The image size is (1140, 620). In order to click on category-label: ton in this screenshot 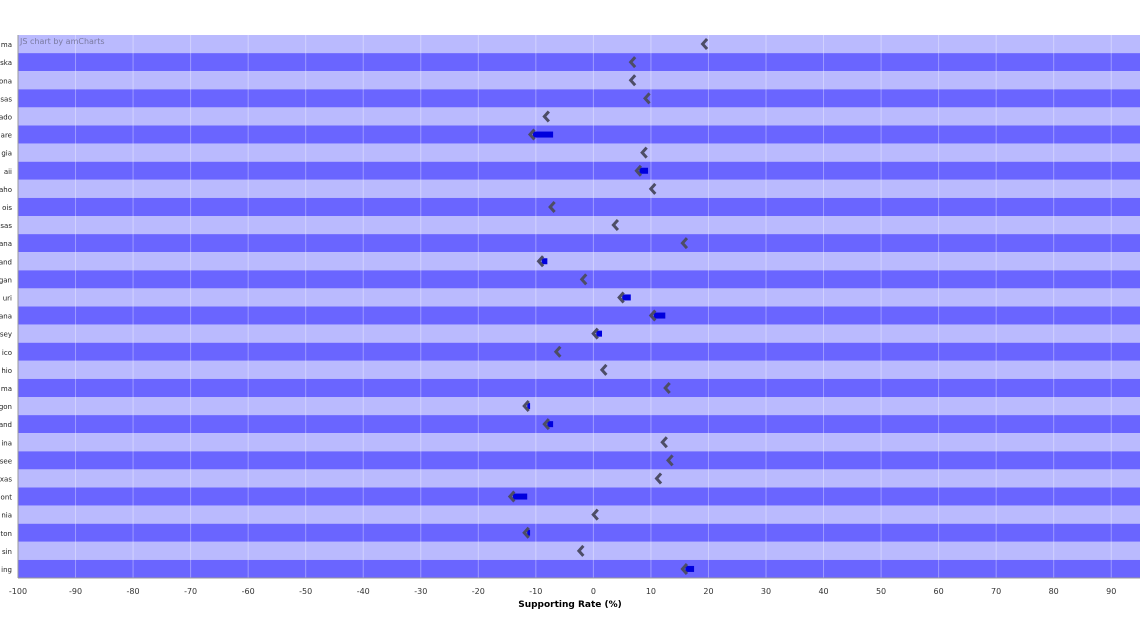, I will do `click(6, 534)`.